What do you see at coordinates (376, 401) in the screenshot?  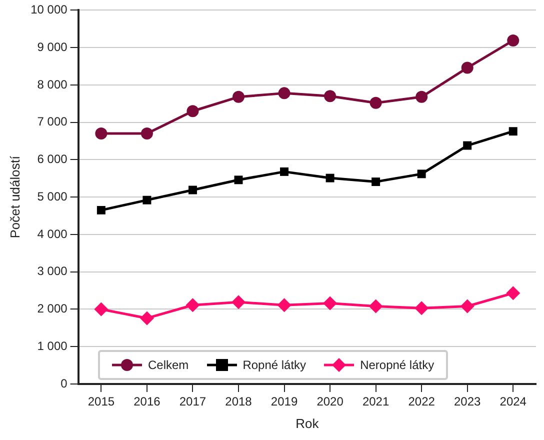 I see `x-tick-label: 2021` at bounding box center [376, 401].